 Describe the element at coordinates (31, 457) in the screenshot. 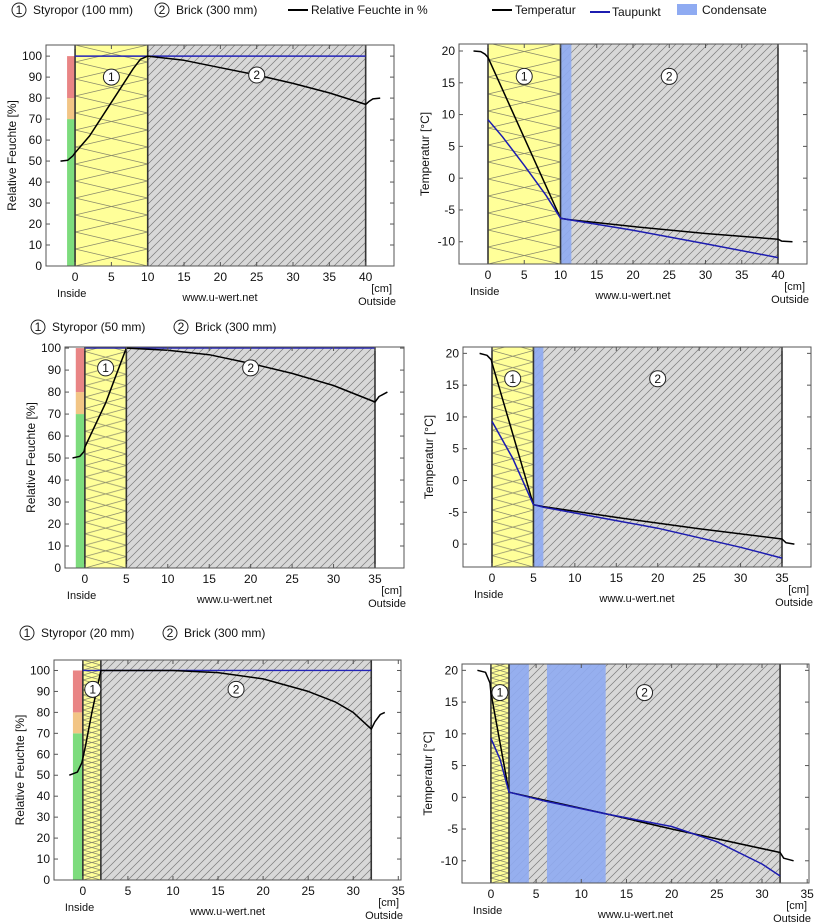

I see `y-axis-label: Relative Feuchte [%]` at that location.